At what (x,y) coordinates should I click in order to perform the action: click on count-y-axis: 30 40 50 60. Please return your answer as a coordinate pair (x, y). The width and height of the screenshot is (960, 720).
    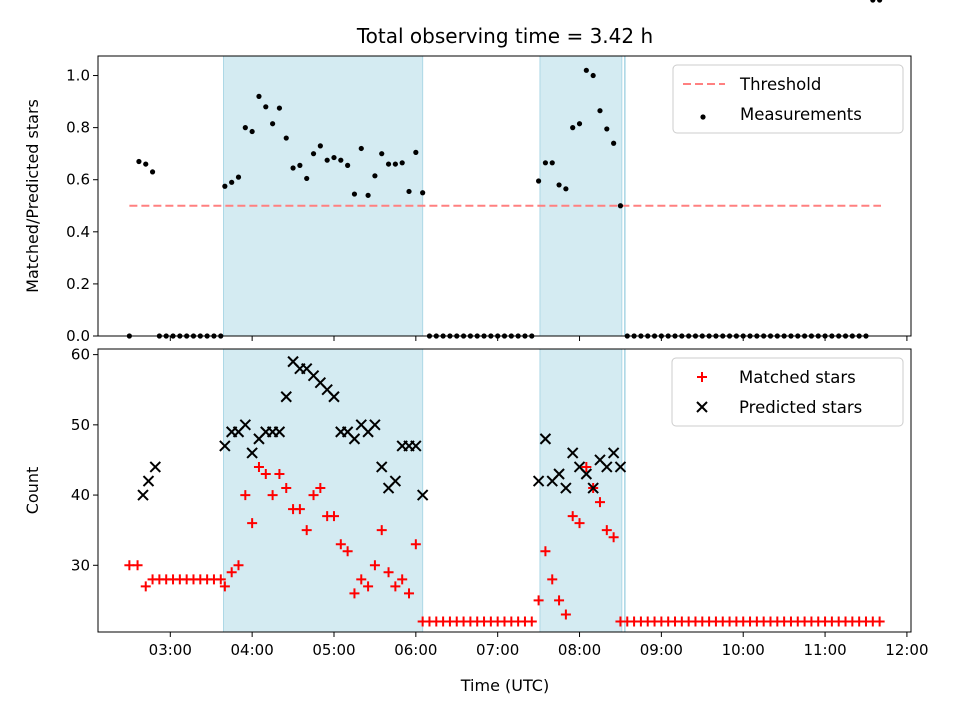
    Looking at the image, I should click on (84, 460).